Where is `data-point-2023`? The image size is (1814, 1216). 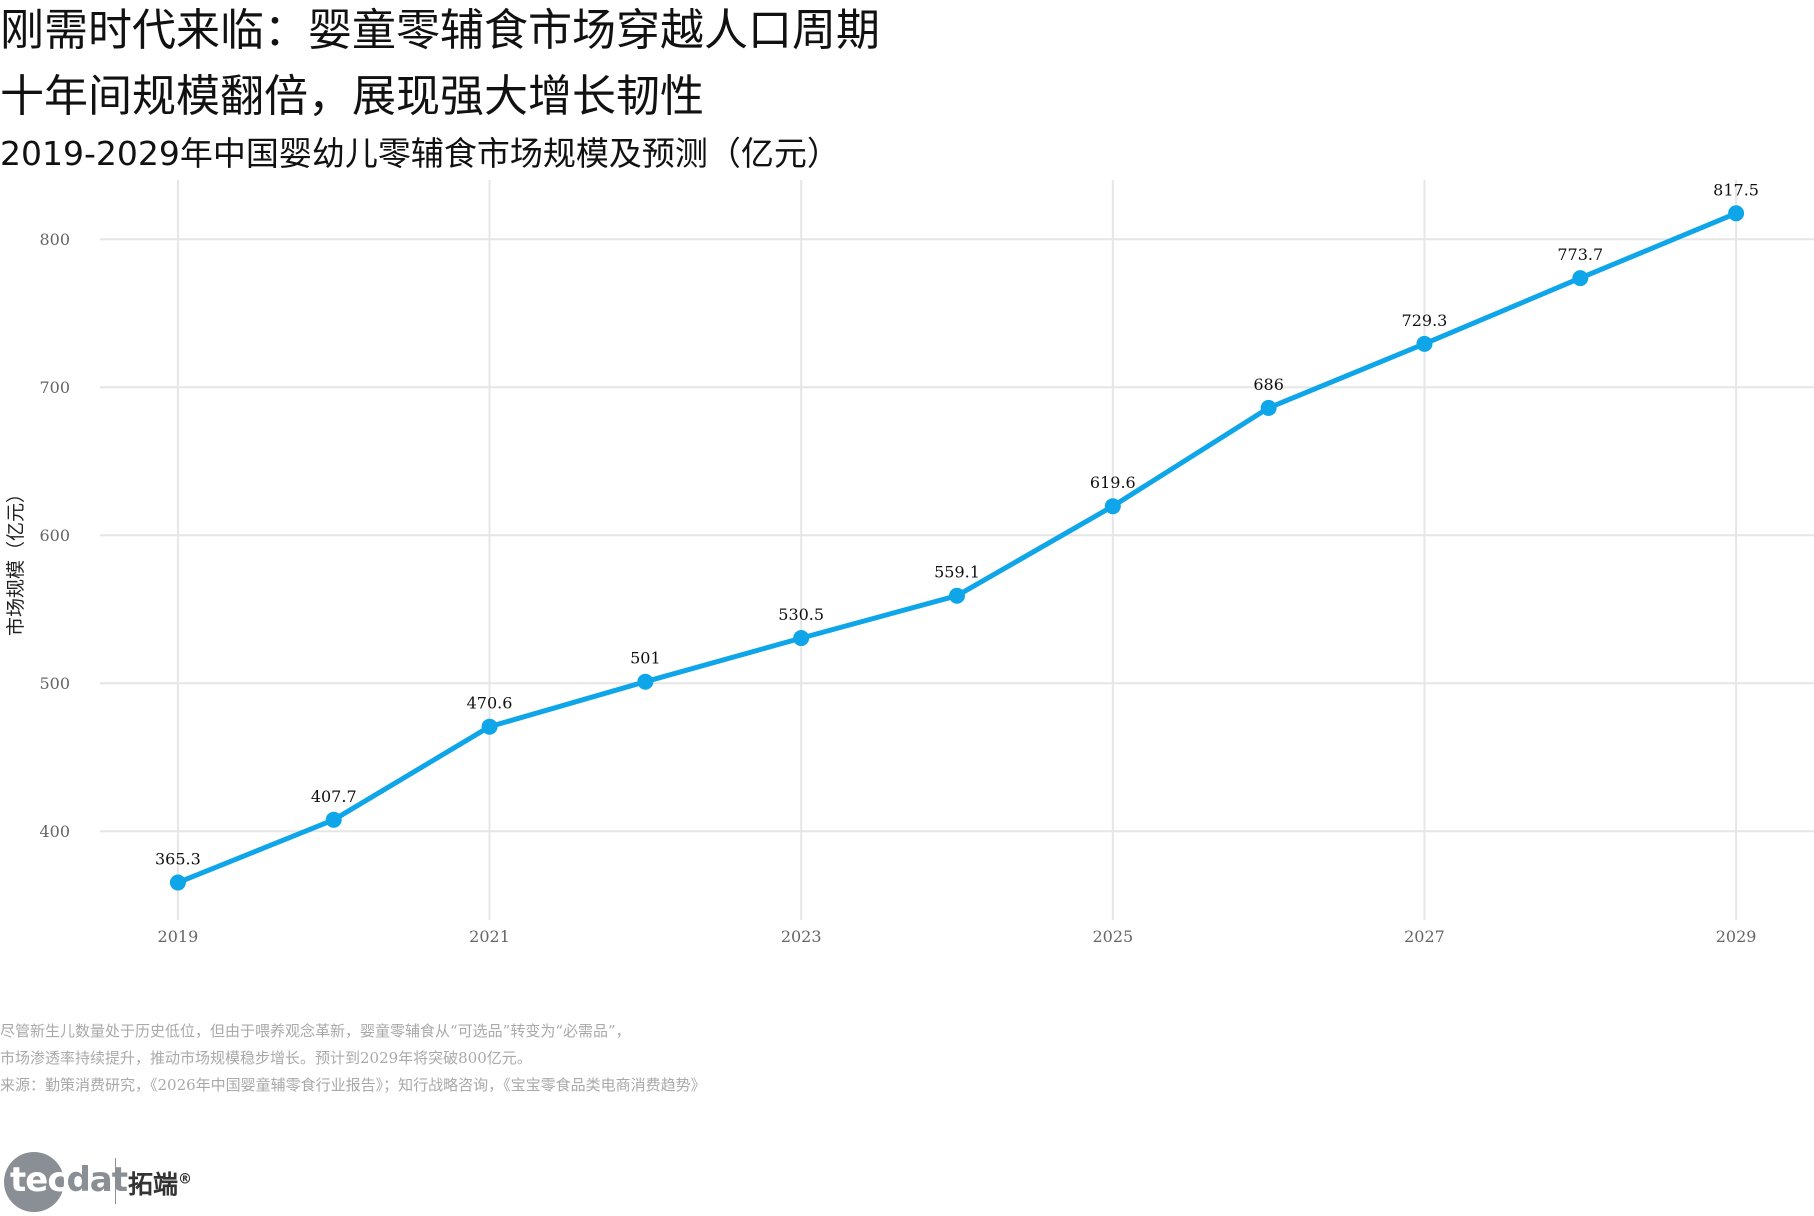
data-point-2023 is located at coordinates (801, 638).